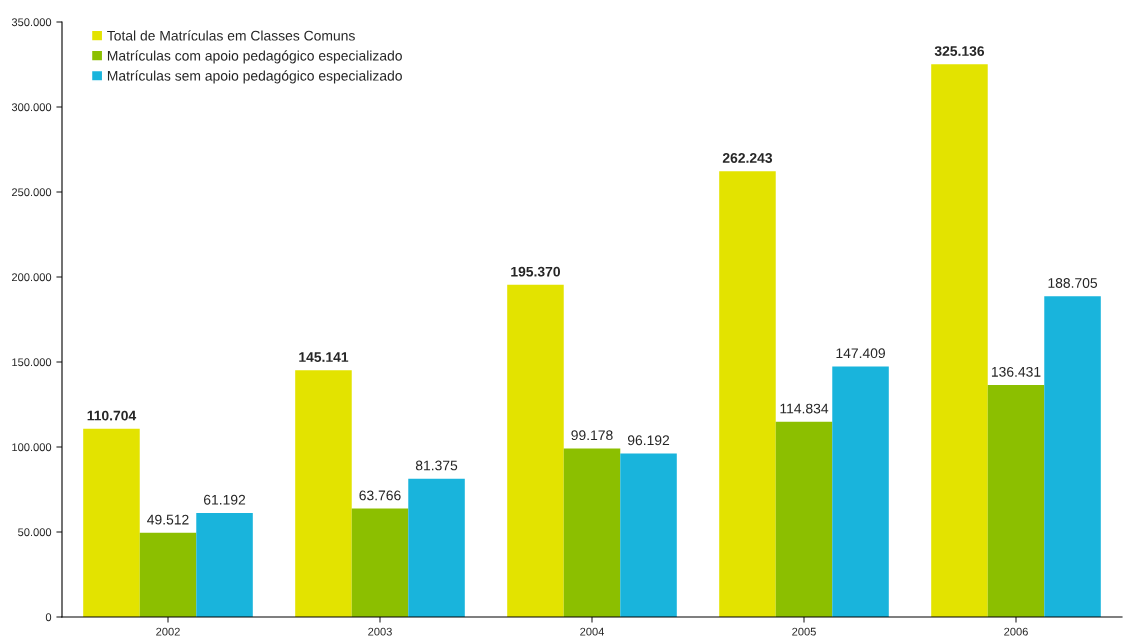  I want to click on x-tick-label: 2005, so click(804, 631).